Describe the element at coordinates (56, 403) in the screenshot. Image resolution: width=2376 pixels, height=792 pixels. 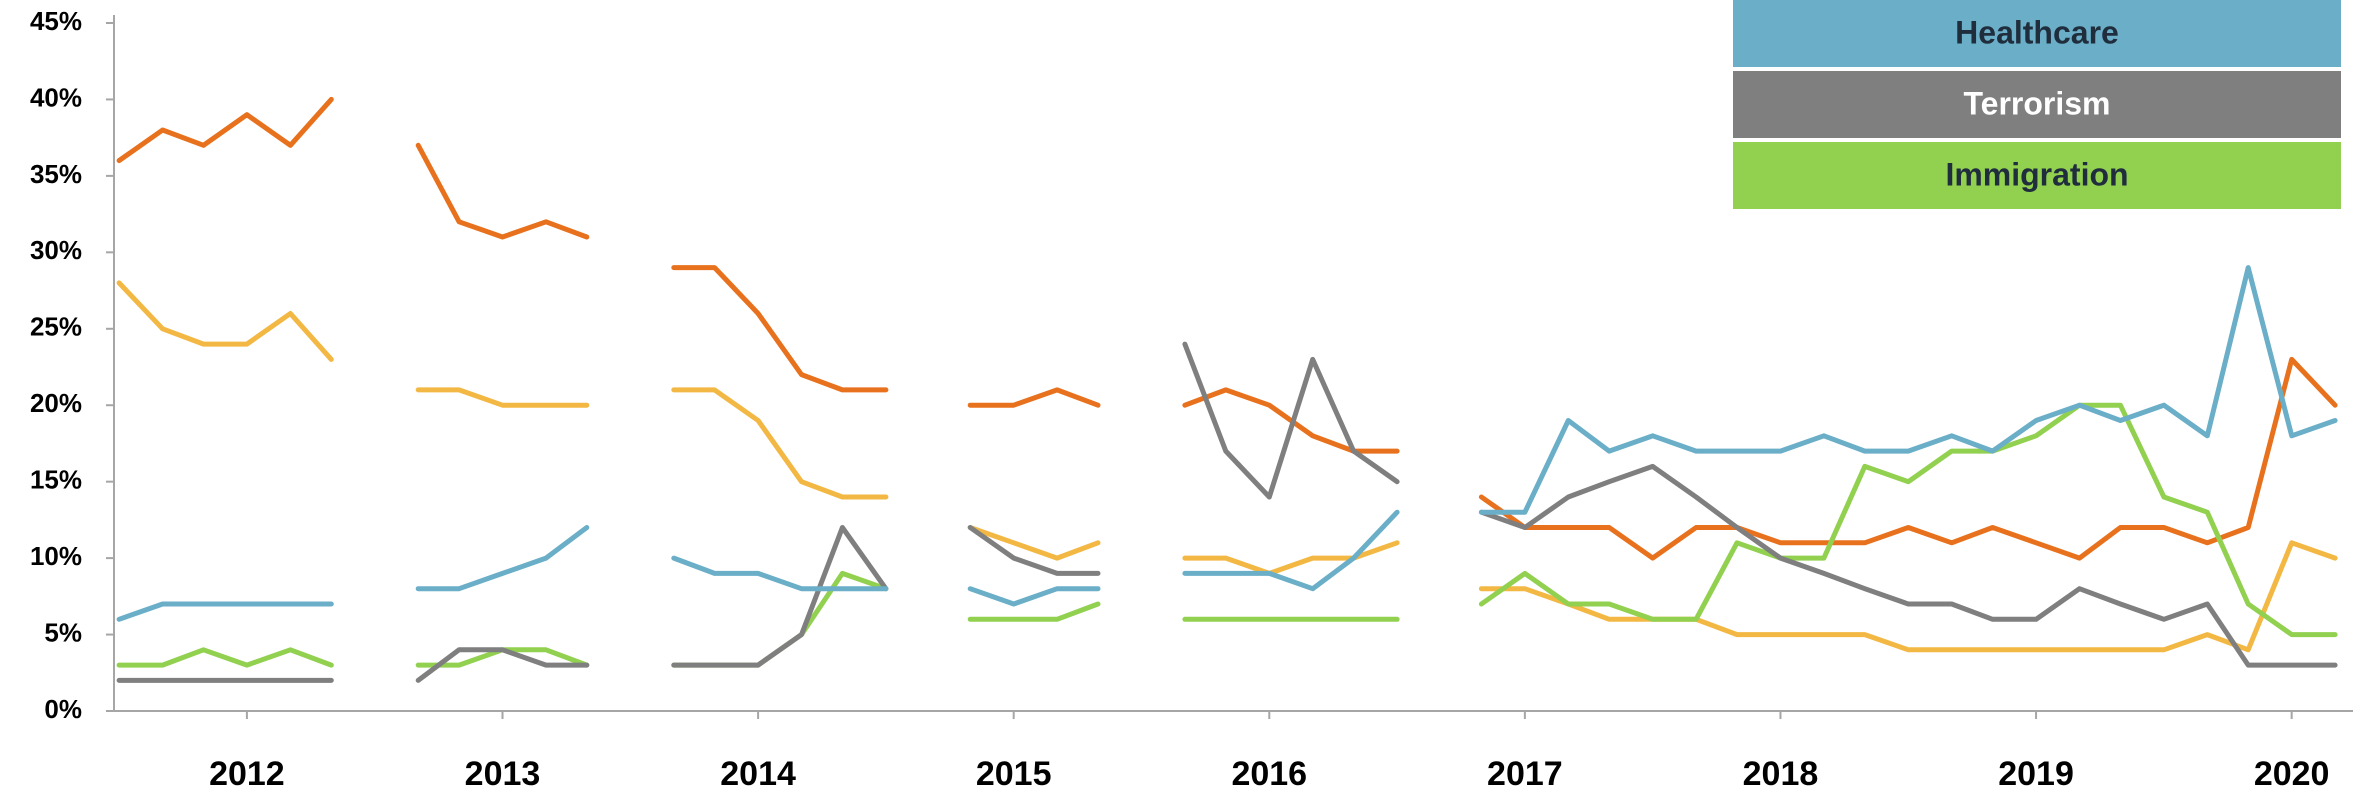
I see `y-tick-label: 20%` at that location.